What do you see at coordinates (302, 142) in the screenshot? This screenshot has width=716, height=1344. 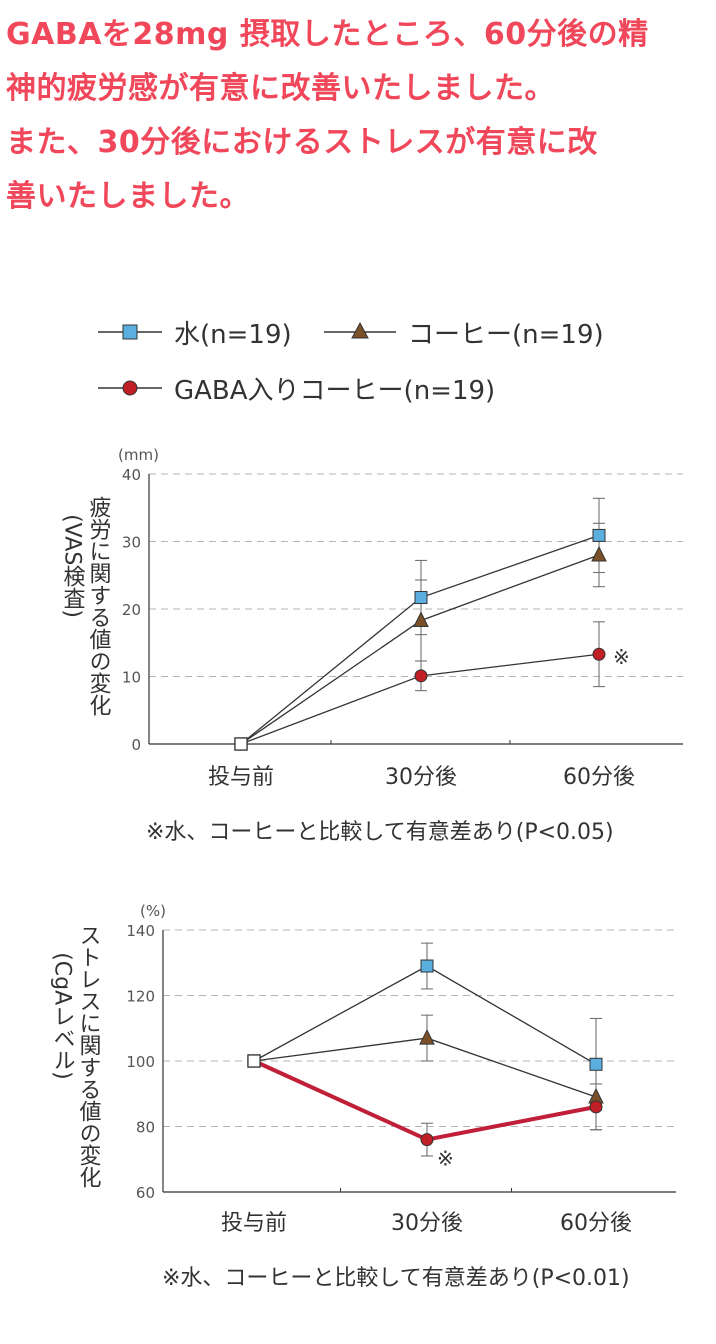 I see `headline-line-3: また、30分後におけるストレスが有意に改` at bounding box center [302, 142].